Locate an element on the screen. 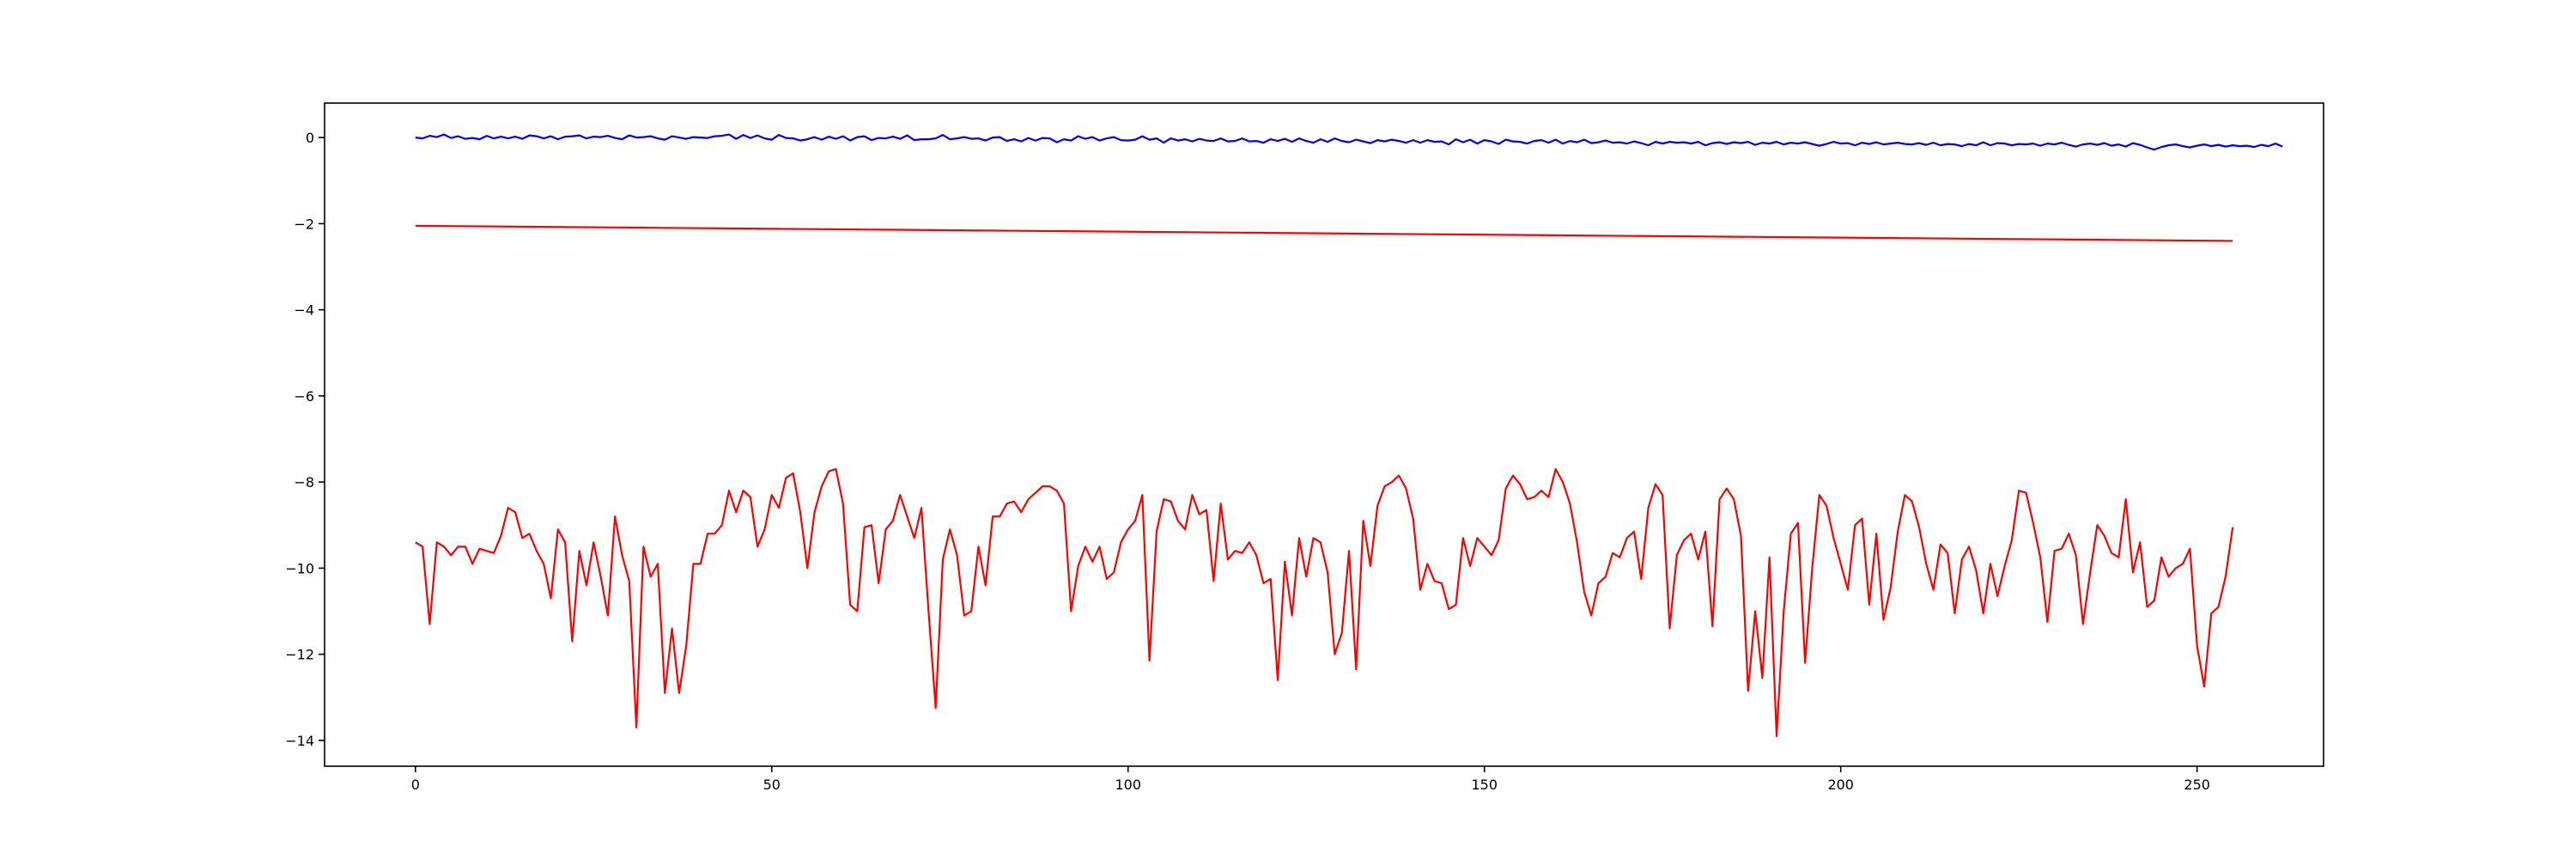  y-tick-label: −6 is located at coordinates (304, 397).